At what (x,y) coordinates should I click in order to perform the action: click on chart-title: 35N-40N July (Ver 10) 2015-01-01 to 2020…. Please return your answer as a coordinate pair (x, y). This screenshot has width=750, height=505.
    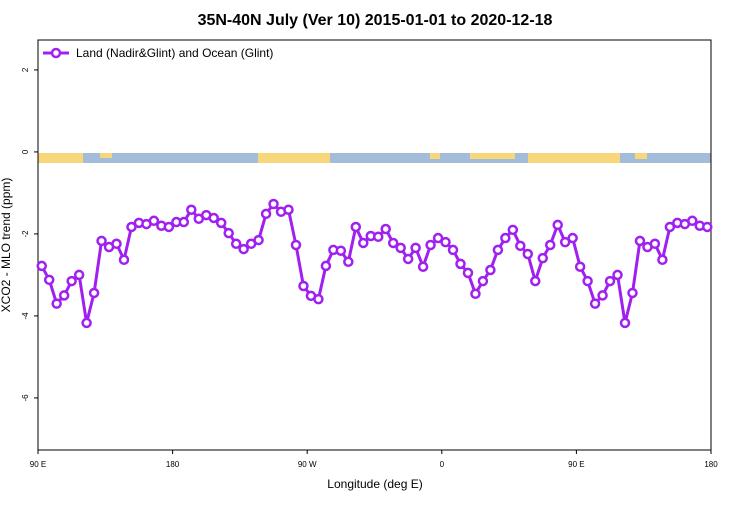
    Looking at the image, I should click on (375, 20).